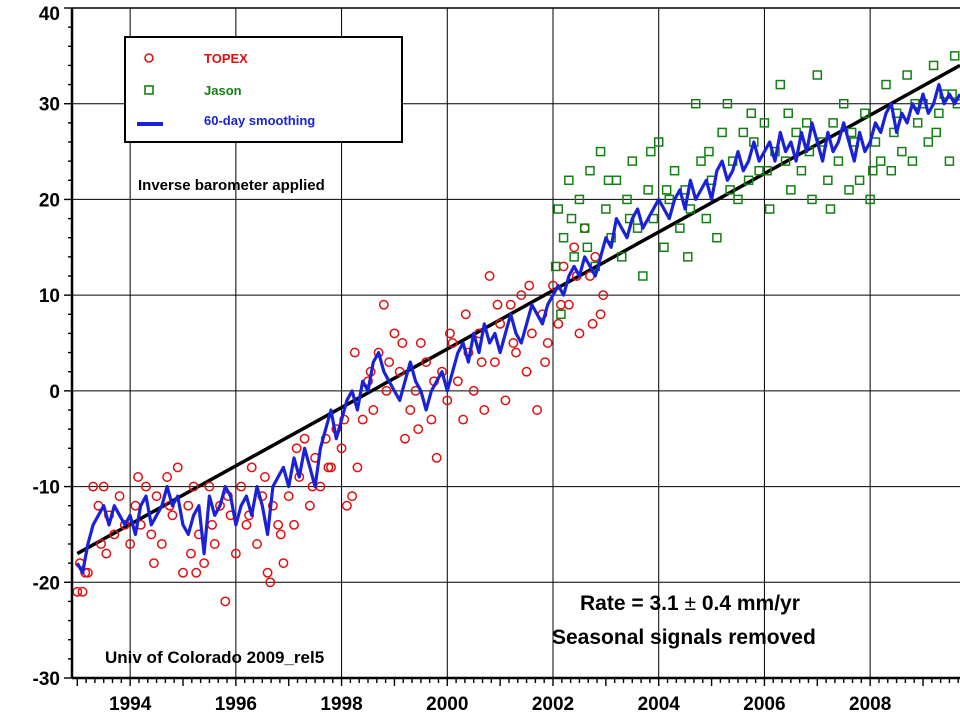 Image resolution: width=960 pixels, height=720 pixels. What do you see at coordinates (46, 488) in the screenshot?
I see `y-tick-label--10: -10` at bounding box center [46, 488].